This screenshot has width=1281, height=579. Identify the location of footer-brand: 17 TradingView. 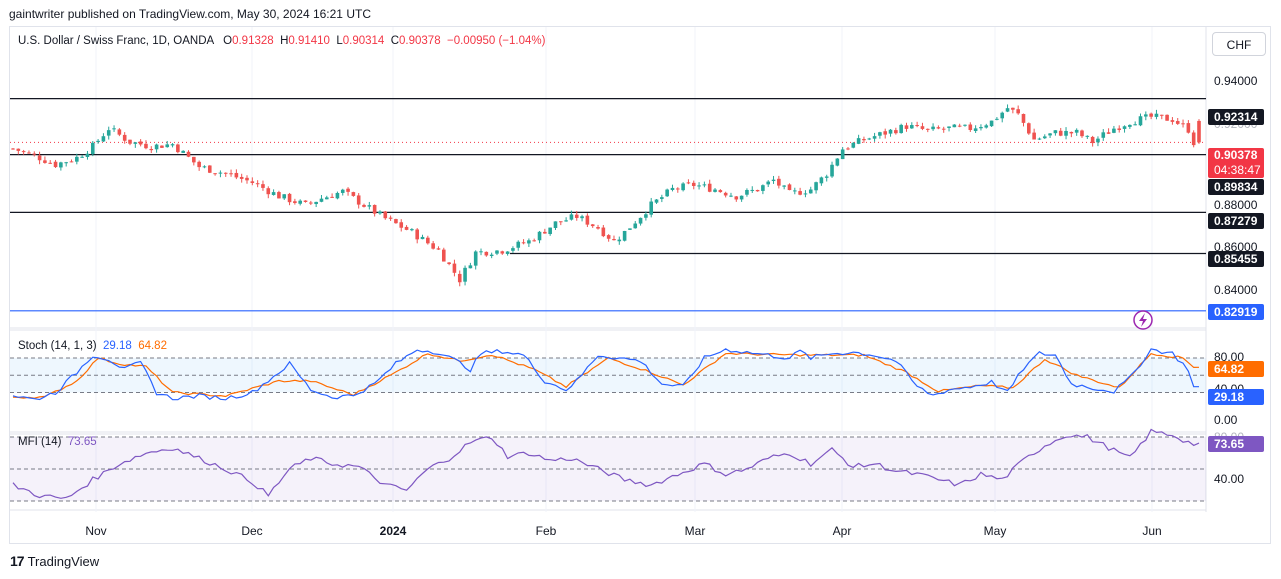
(54, 561).